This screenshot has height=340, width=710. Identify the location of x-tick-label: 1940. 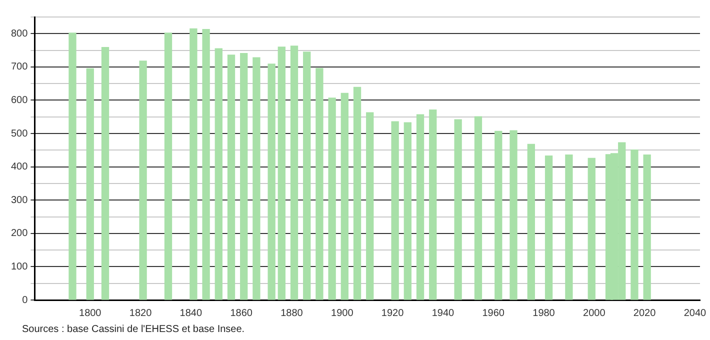
(443, 313).